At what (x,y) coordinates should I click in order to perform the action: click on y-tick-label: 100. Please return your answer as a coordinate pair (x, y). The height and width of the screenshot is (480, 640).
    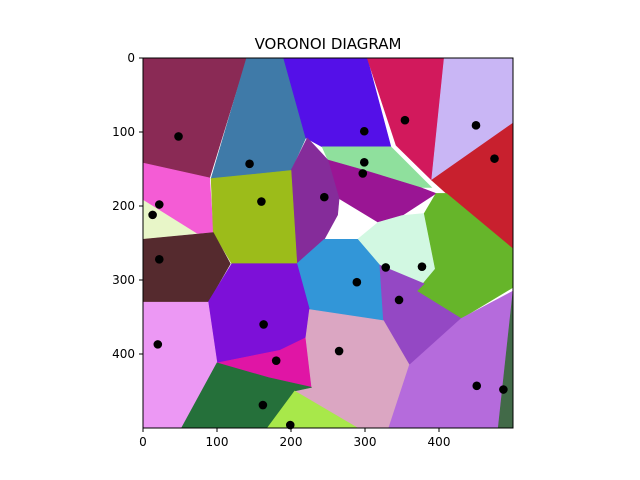
    Looking at the image, I should click on (123, 132).